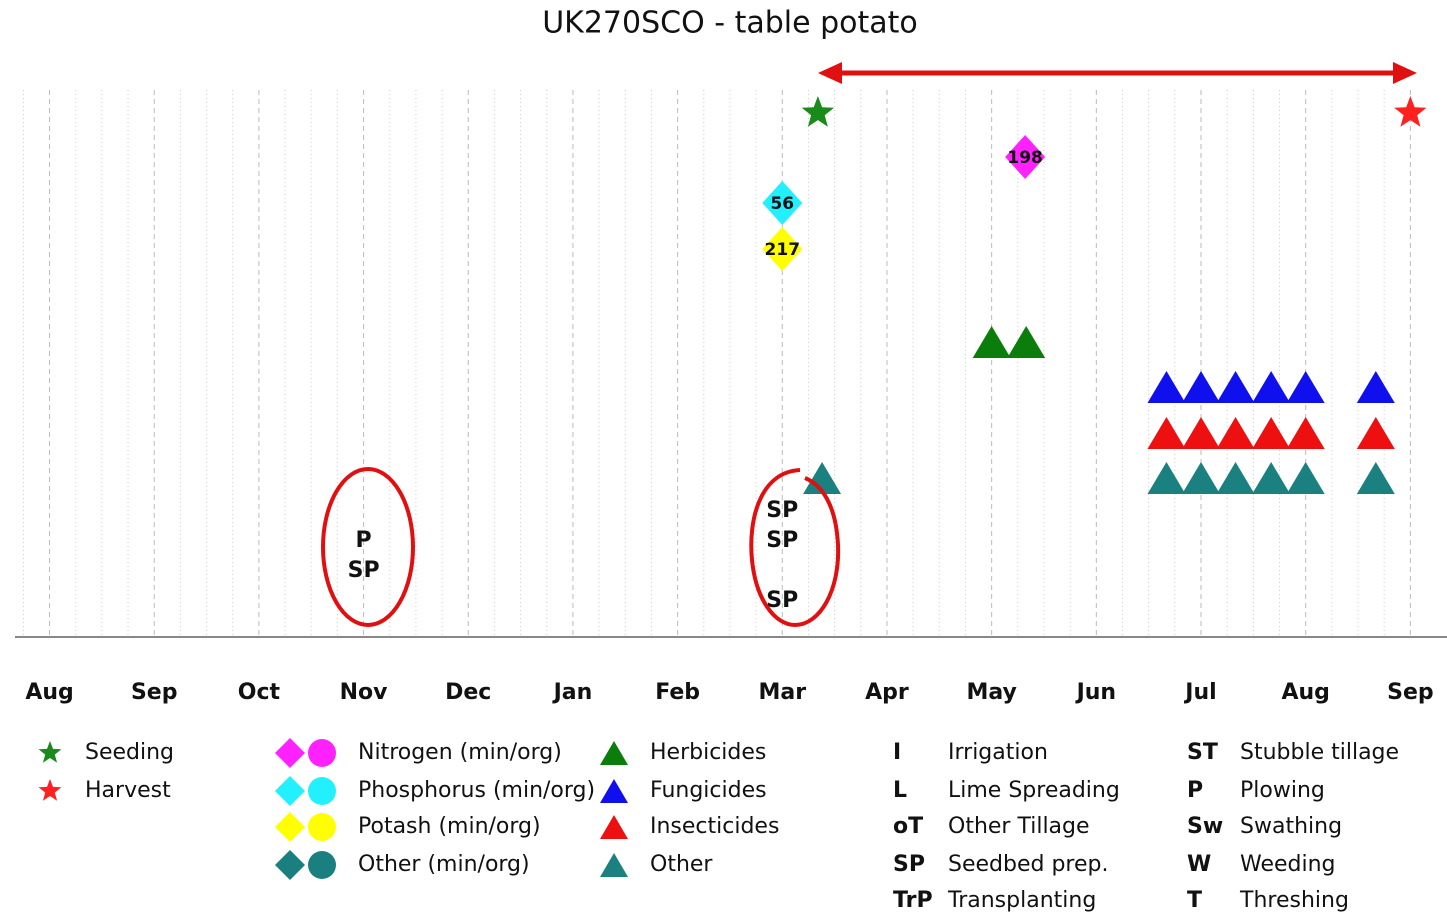 The width and height of the screenshot is (1447, 914). Describe the element at coordinates (782, 692) in the screenshot. I see `x-tick-label: Mar` at that location.